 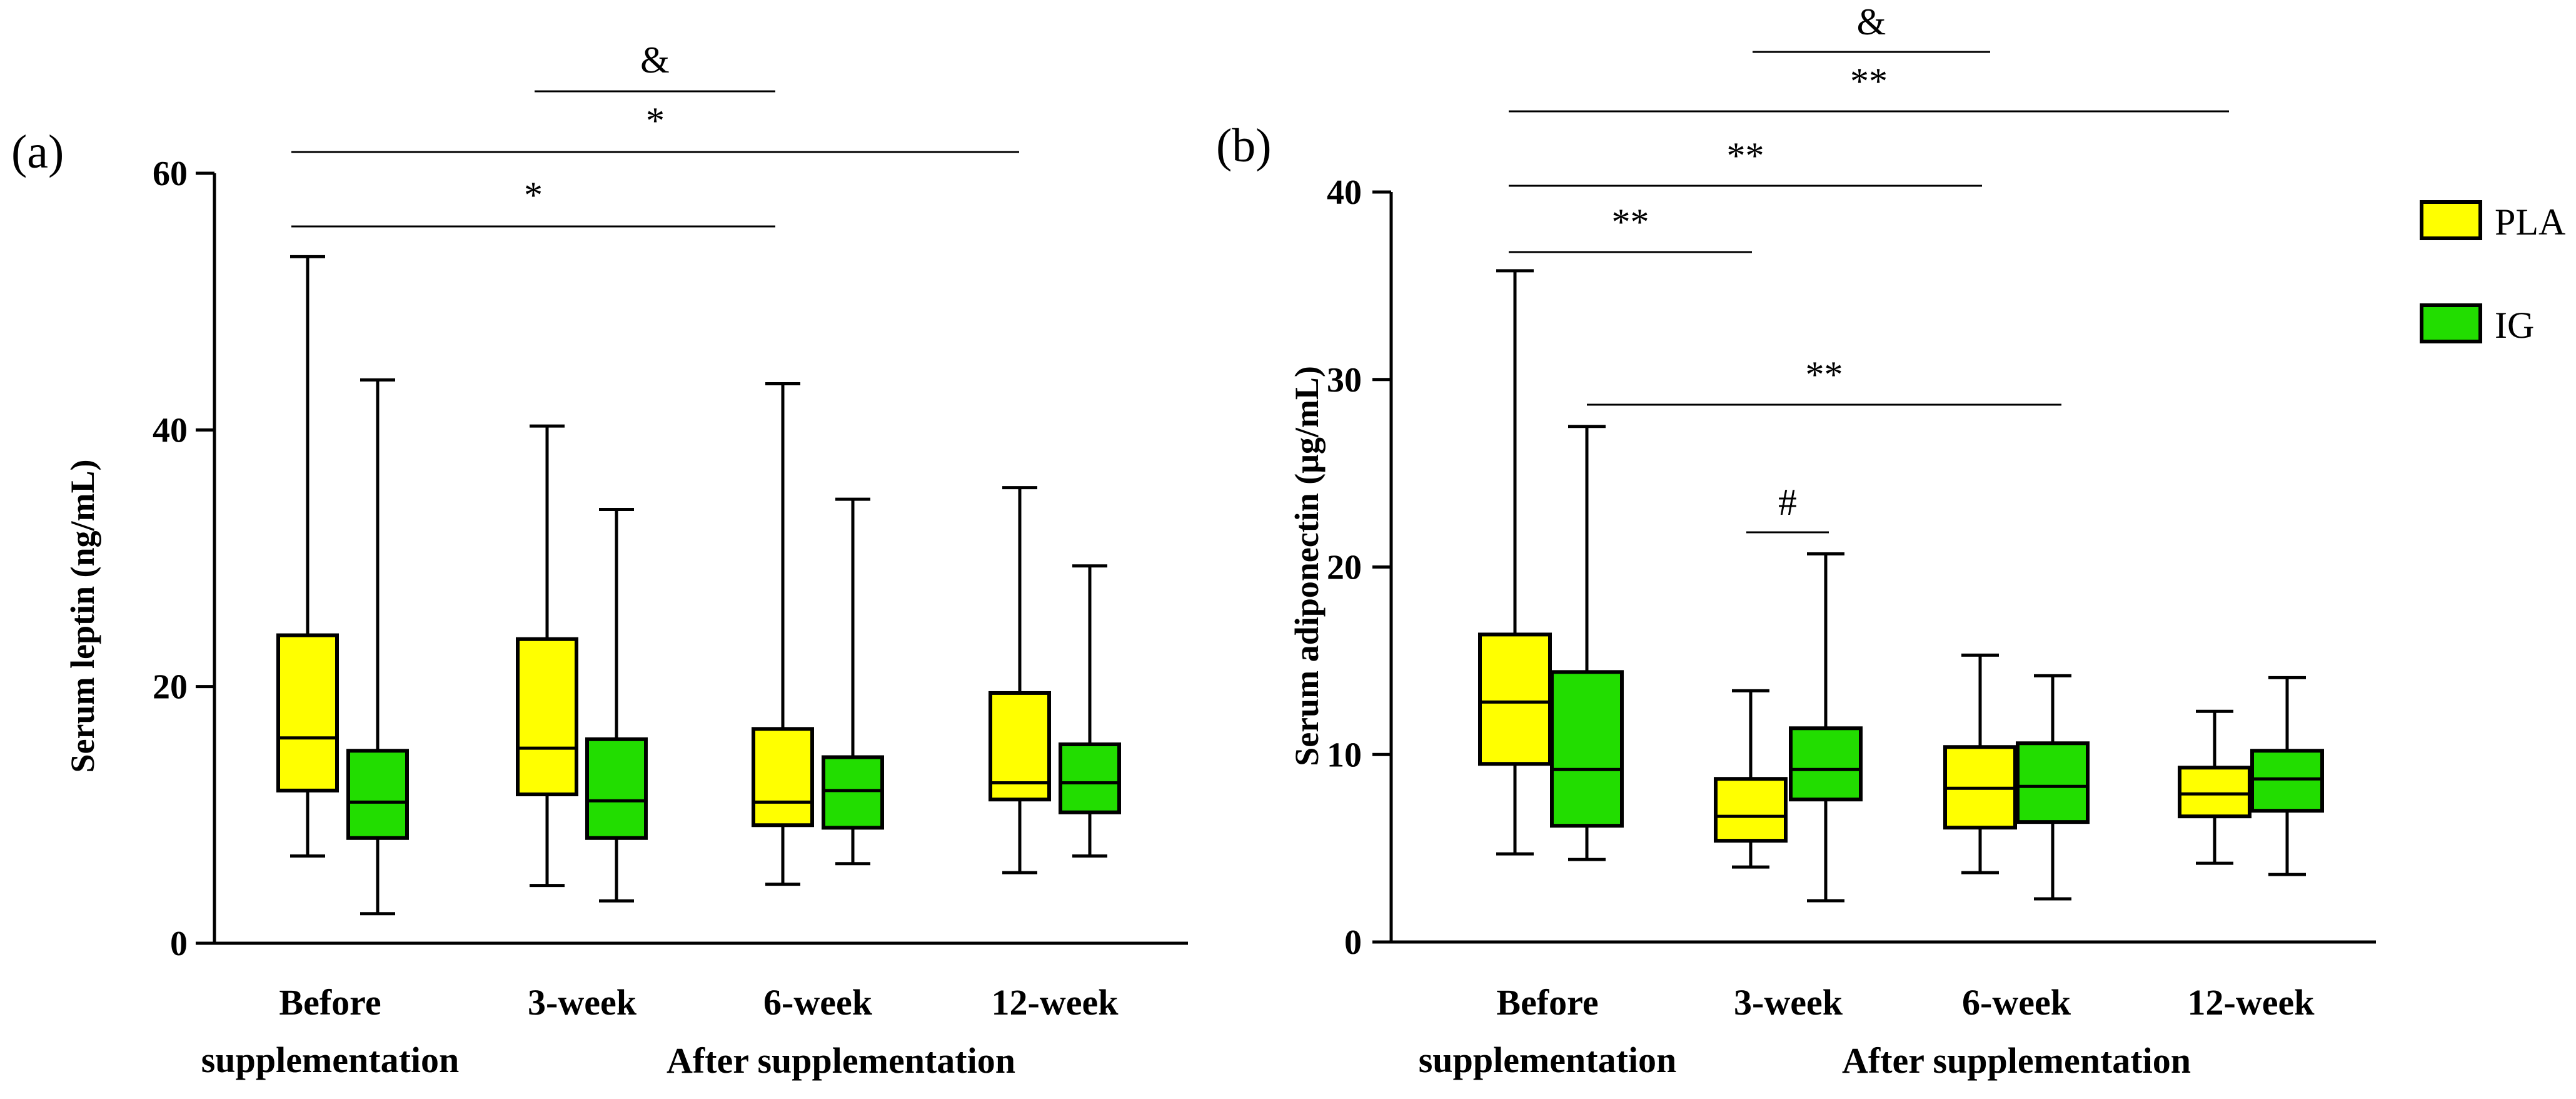 I want to click on panel-a-category-label: 6-week, so click(x=818, y=1002).